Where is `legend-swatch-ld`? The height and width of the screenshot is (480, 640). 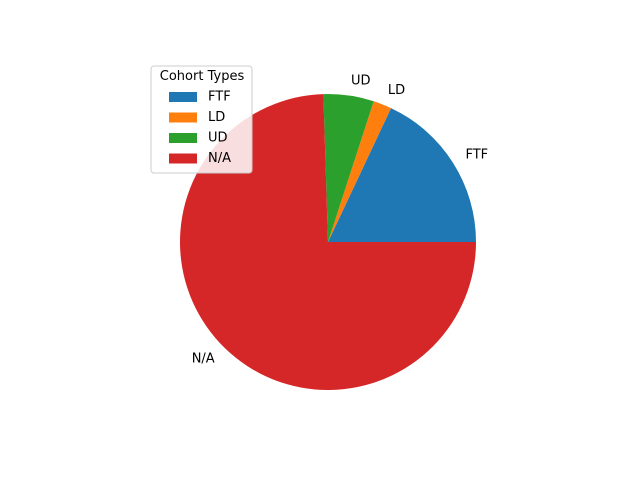
legend-swatch-ld is located at coordinates (183, 117).